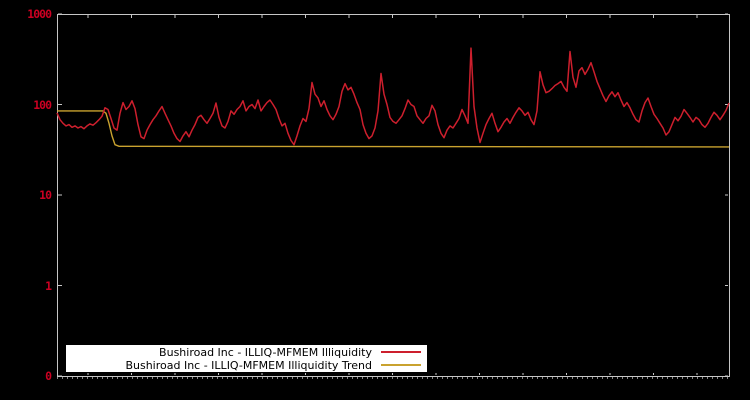 The image size is (750, 400). Describe the element at coordinates (265, 352) in the screenshot. I see `legend-label-illiquidity: Bushiroad Inc - ILLIQ-MFMEM Illiquidity` at that location.